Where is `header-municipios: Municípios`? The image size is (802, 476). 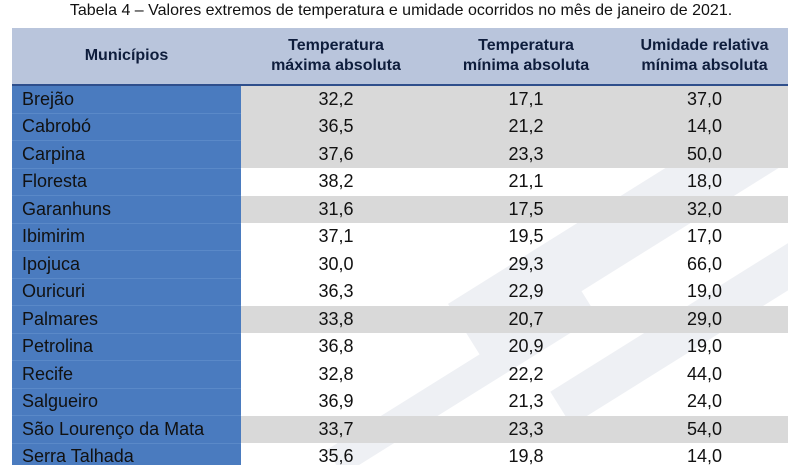 header-municipios: Municípios is located at coordinates (126, 57).